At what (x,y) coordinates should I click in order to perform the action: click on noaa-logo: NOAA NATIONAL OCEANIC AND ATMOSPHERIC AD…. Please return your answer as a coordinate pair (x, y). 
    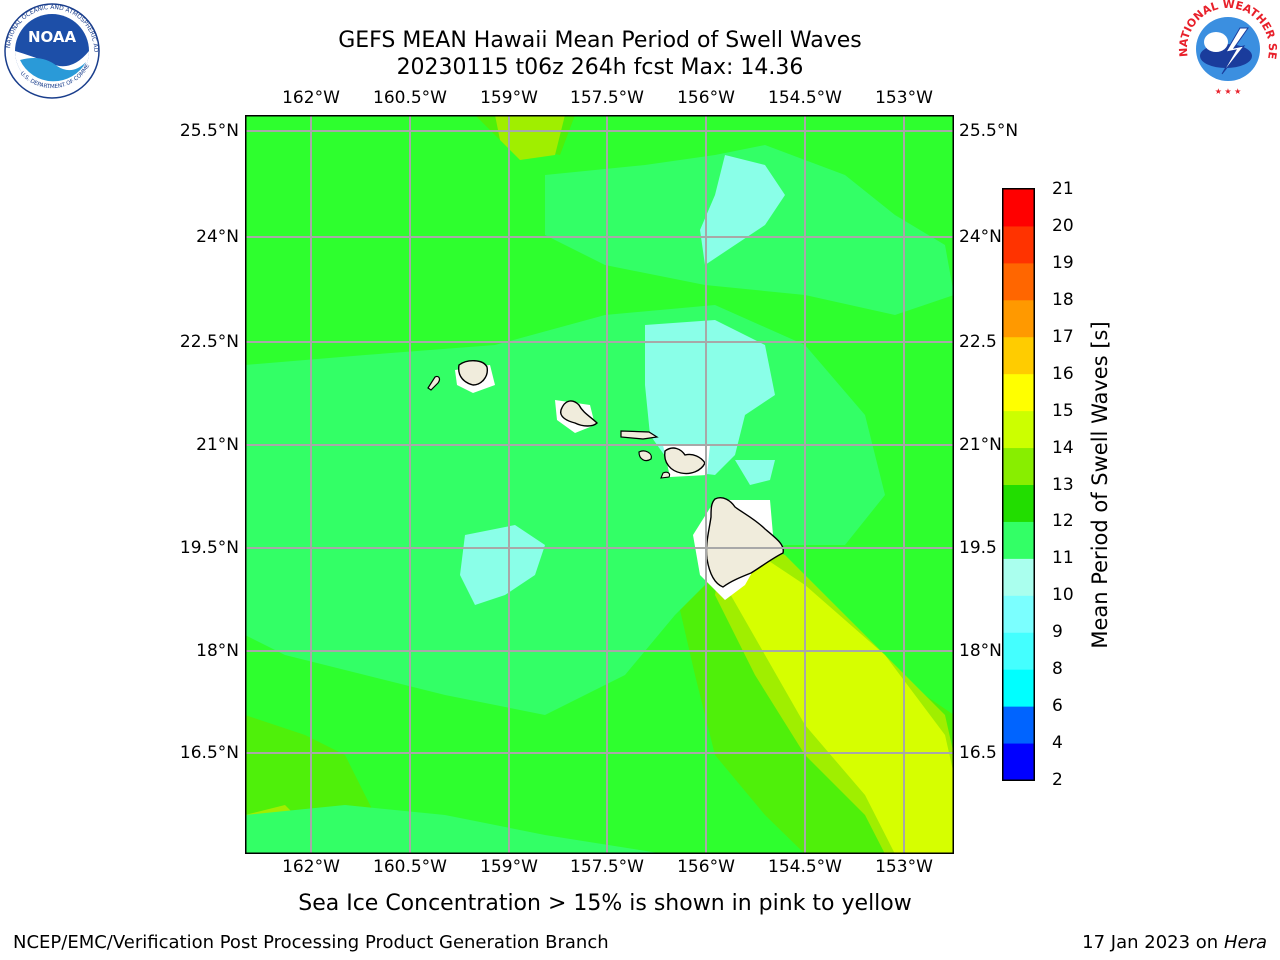
    Looking at the image, I should click on (51, 50).